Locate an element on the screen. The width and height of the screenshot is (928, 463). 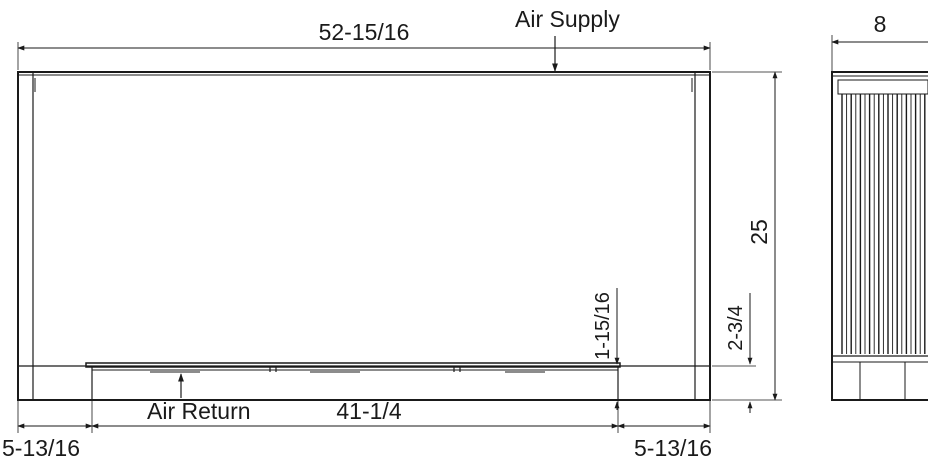
height-label: 25 is located at coordinates (759, 232).